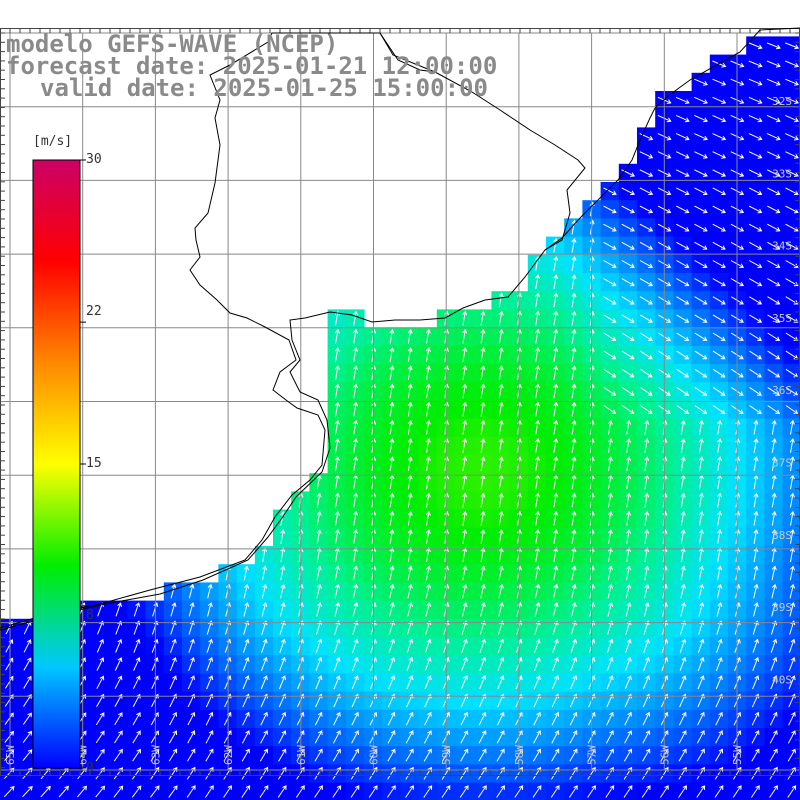 The image size is (800, 800). I want to click on longitude-label: 63W, so click(155, 755).